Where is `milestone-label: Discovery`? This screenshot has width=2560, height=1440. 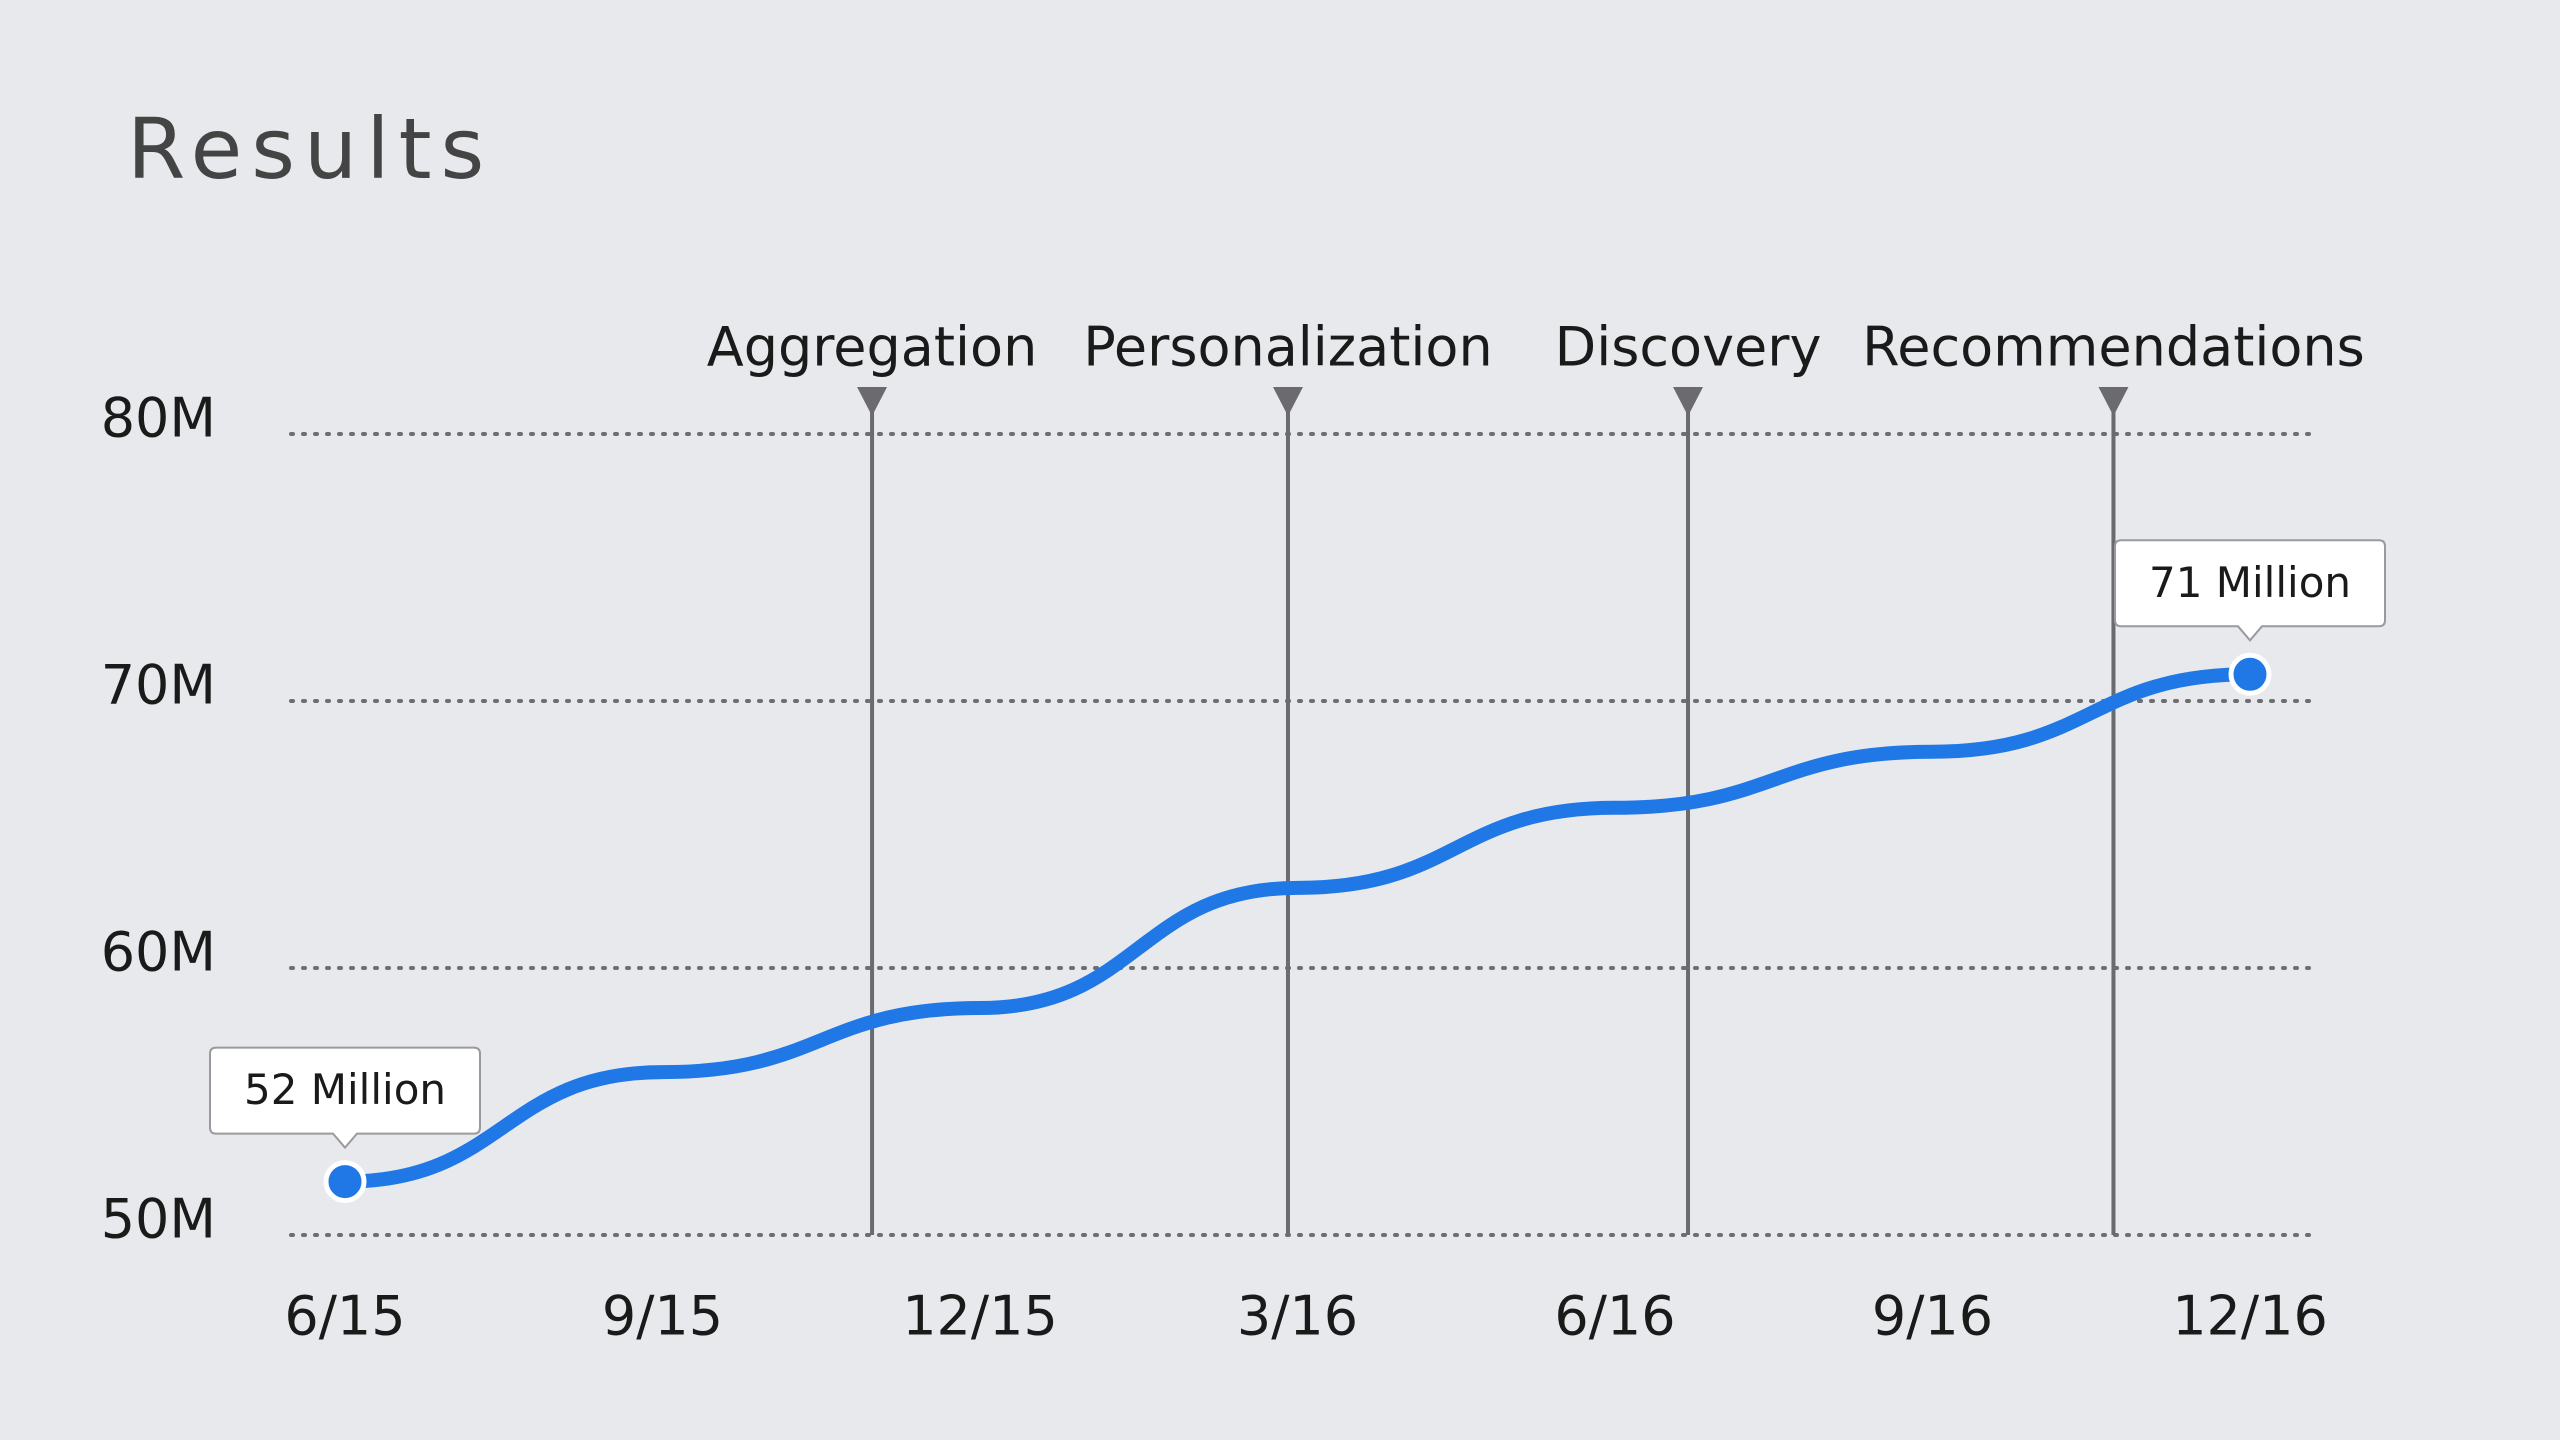
milestone-label: Discovery is located at coordinates (1688, 347).